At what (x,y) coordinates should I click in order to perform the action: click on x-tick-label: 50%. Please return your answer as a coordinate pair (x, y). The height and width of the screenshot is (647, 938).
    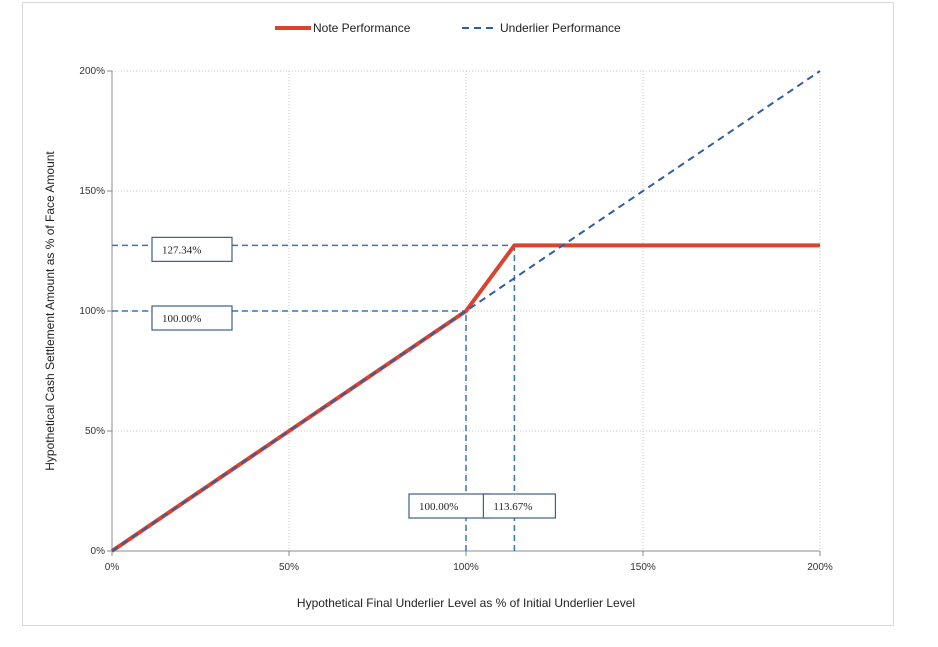
    Looking at the image, I should click on (289, 567).